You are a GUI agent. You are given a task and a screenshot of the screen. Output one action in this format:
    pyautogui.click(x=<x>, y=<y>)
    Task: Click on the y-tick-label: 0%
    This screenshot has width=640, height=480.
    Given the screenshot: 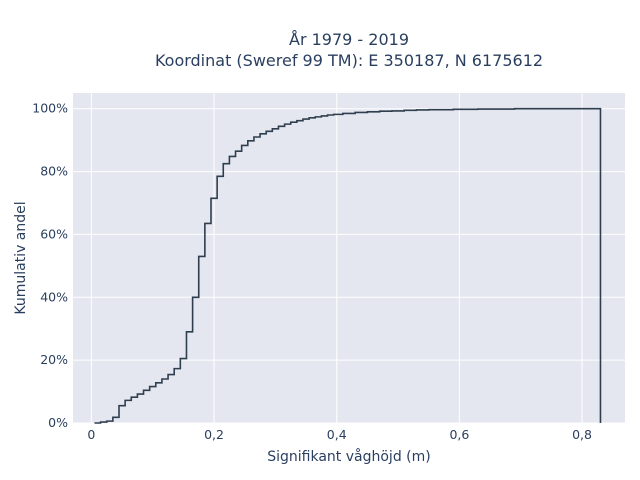 What is the action you would take?
    pyautogui.click(x=58, y=422)
    